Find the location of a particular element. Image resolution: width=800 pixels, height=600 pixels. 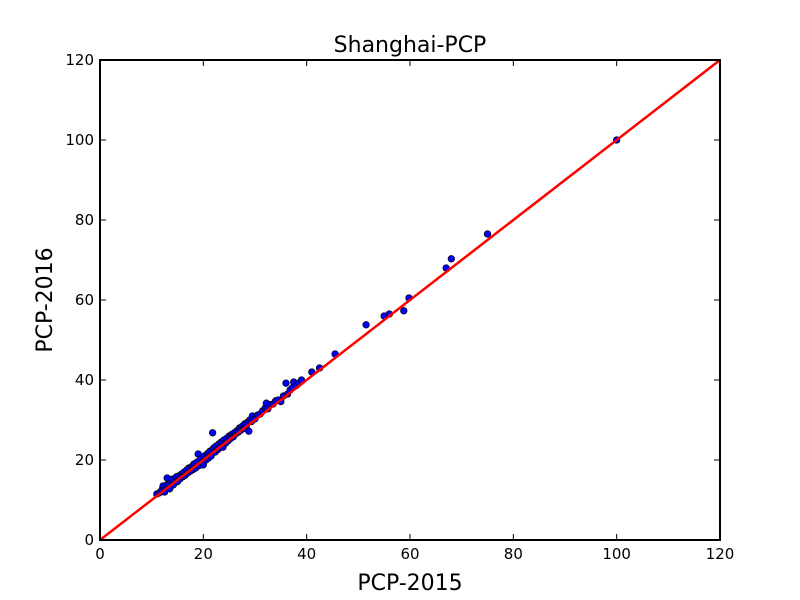

x-tick-label: 0 is located at coordinates (100, 554).